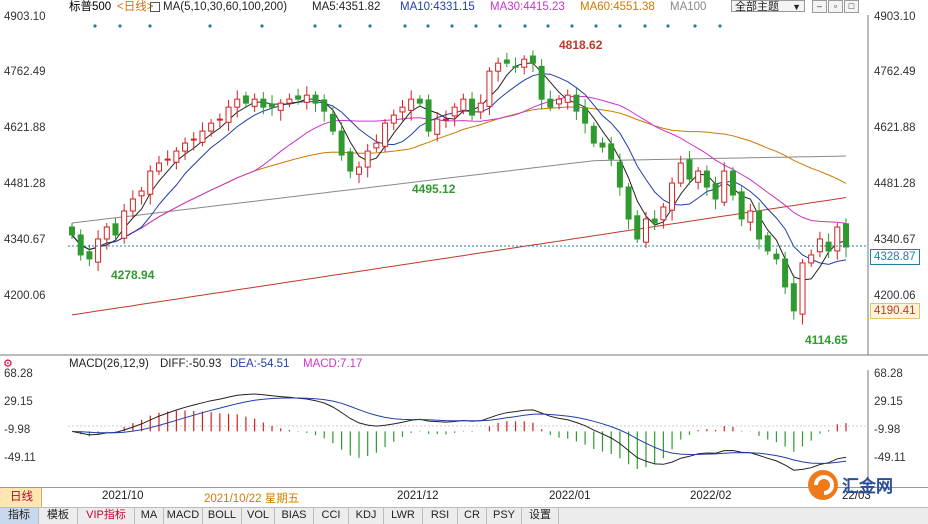 This screenshot has height=524, width=928. What do you see at coordinates (331, 516) in the screenshot?
I see `tab-cci: CCI` at bounding box center [331, 516].